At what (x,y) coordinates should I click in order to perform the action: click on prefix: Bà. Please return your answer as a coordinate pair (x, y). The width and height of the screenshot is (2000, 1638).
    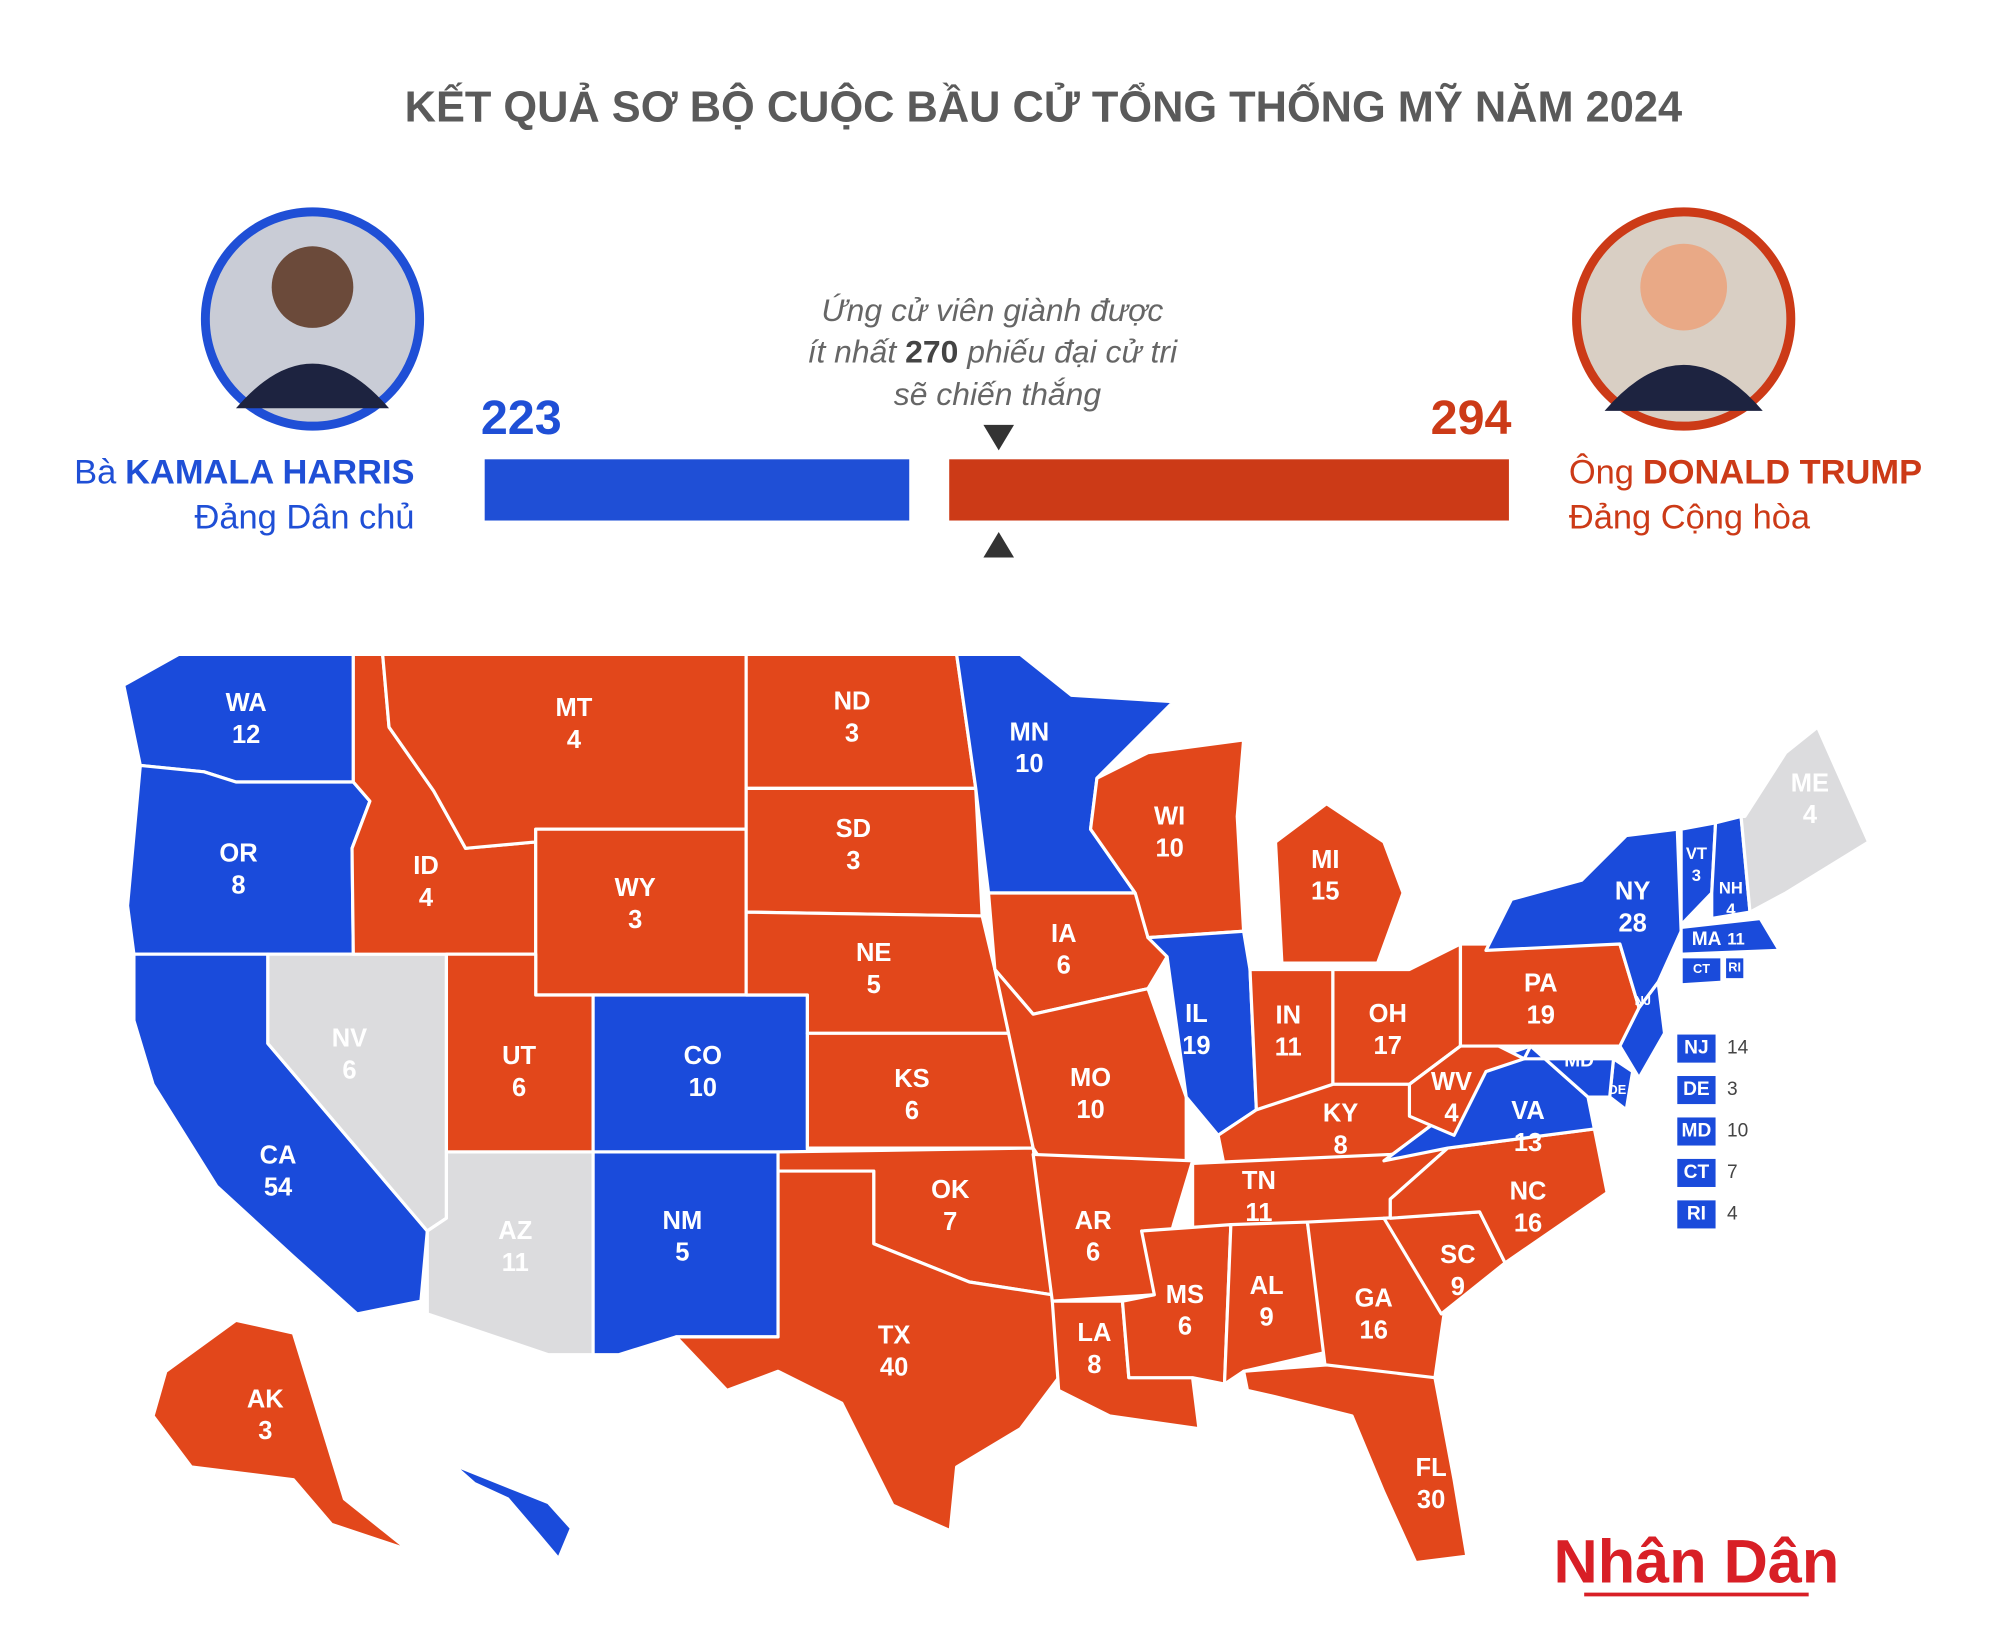
    Looking at the image, I should click on (95, 473).